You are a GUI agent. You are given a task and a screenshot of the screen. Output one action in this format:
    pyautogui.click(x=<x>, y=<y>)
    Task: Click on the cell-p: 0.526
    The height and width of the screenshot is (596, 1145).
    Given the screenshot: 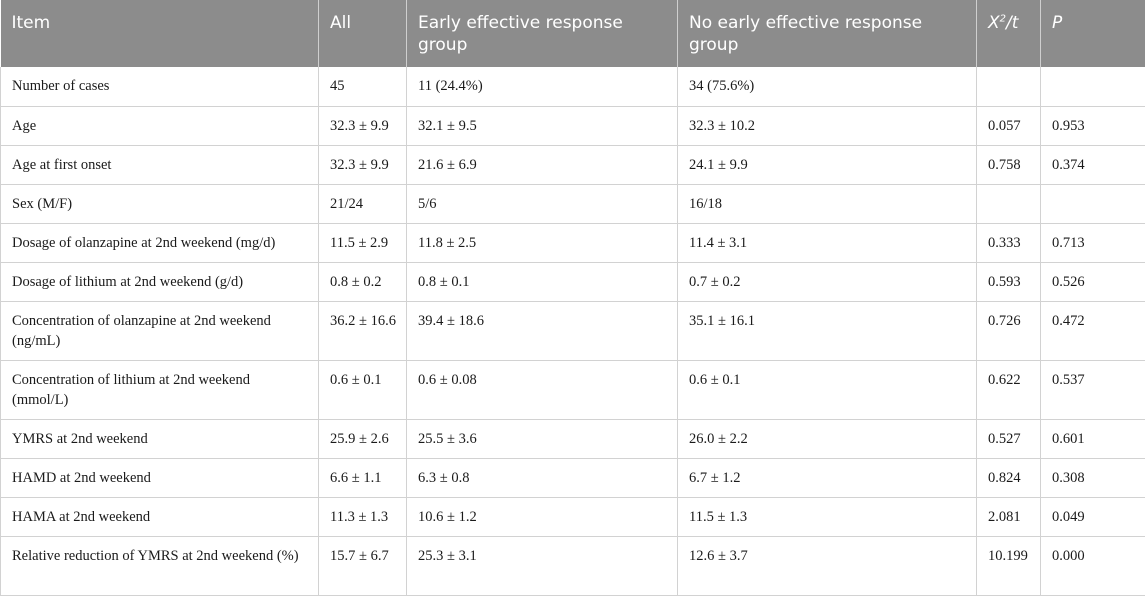 What is the action you would take?
    pyautogui.click(x=1093, y=281)
    